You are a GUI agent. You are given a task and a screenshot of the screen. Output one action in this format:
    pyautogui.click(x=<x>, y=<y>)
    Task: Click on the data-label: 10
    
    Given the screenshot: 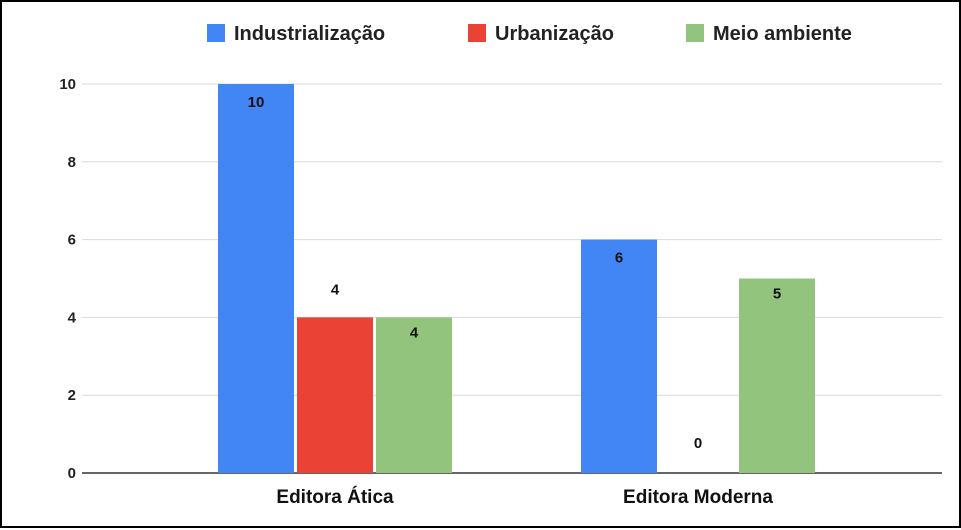 What is the action you would take?
    pyautogui.click(x=256, y=102)
    